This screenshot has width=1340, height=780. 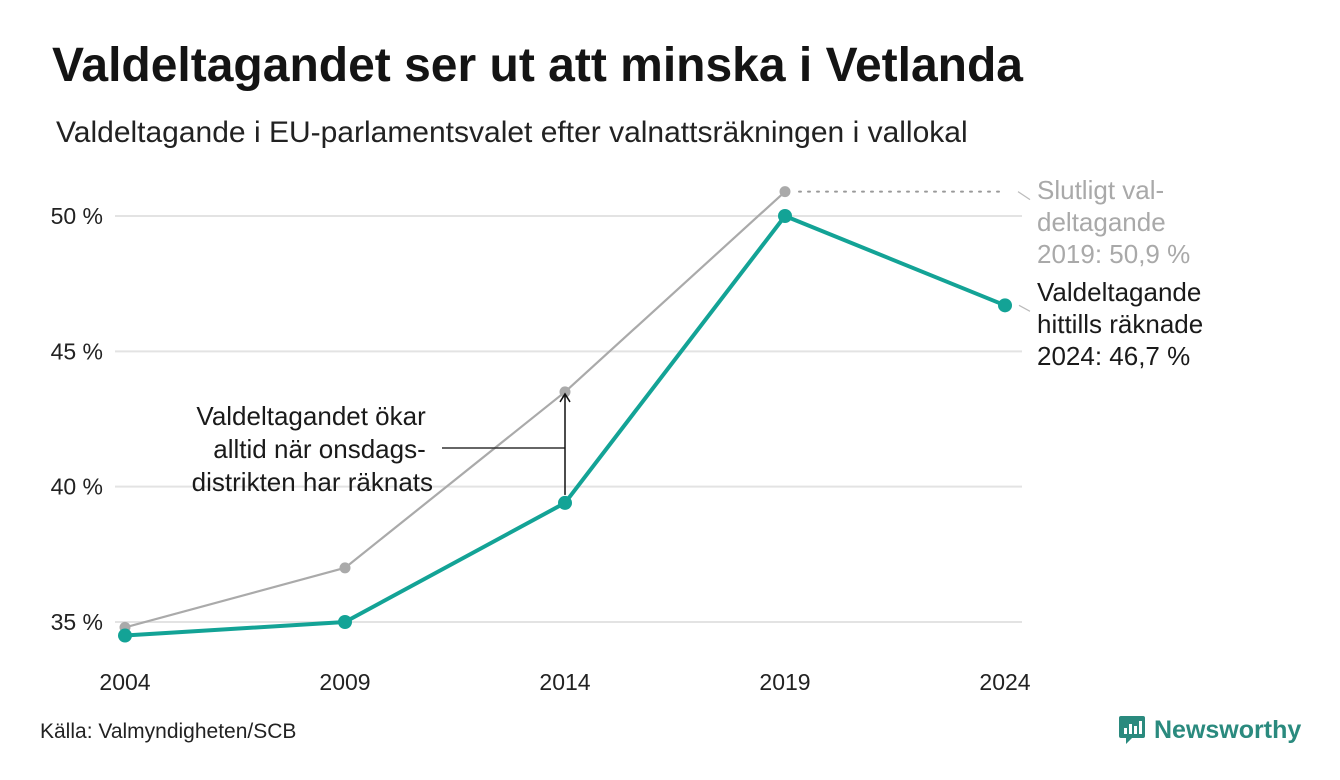 I want to click on counted-label-connector, so click(x=1024, y=308).